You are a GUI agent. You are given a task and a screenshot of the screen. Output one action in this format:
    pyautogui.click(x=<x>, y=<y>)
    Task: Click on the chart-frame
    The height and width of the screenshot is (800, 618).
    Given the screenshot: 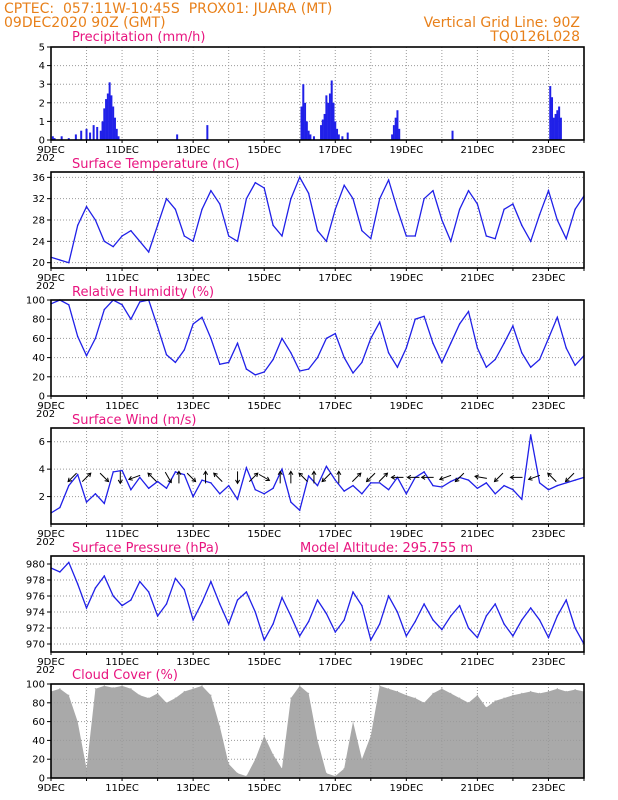 What is the action you would take?
    pyautogui.click(x=317, y=348)
    